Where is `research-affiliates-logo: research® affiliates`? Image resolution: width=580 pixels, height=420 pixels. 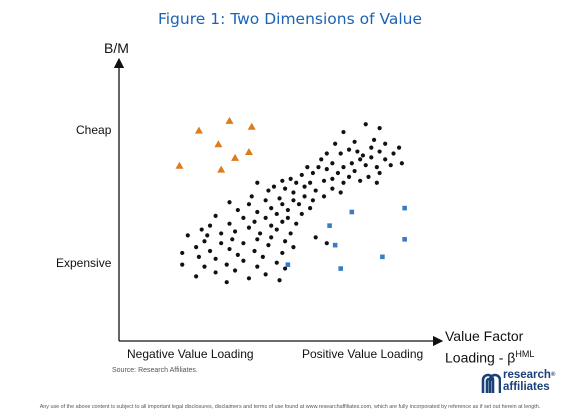
research-affiliates-logo: research® affiliates is located at coordinates (529, 385).